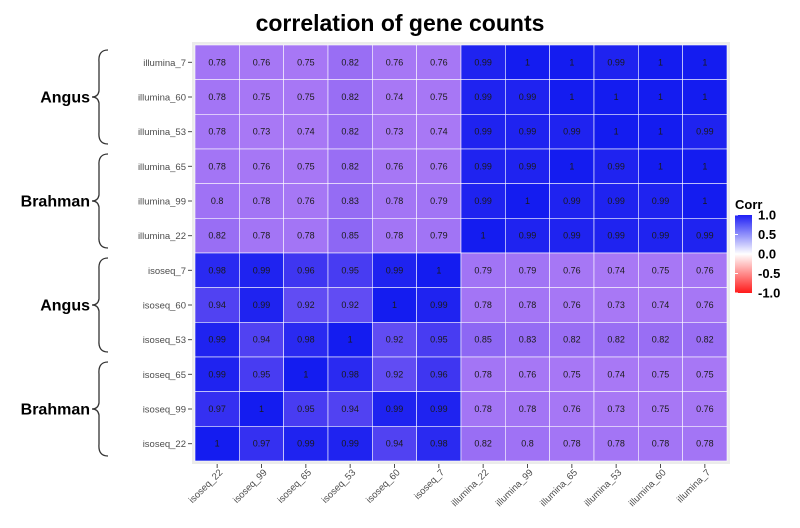 The width and height of the screenshot is (800, 528). What do you see at coordinates (162, 236) in the screenshot?
I see `y-tick-label: illumina_22` at bounding box center [162, 236].